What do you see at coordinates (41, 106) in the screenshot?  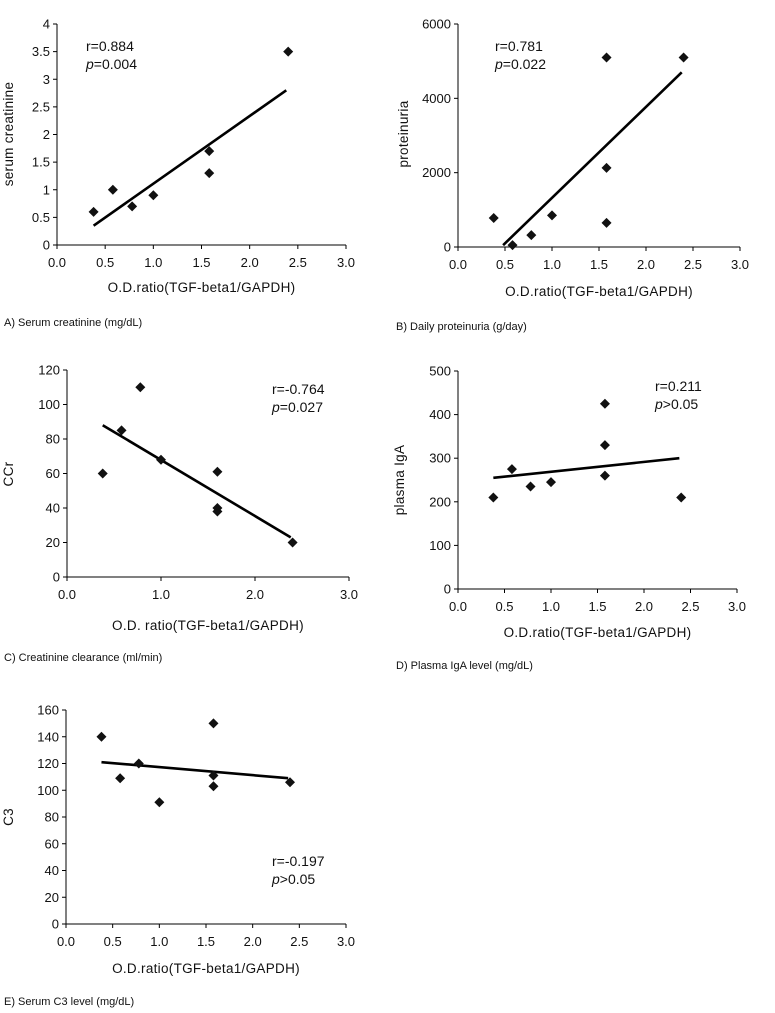 I see `y-tick-label: 2.5` at bounding box center [41, 106].